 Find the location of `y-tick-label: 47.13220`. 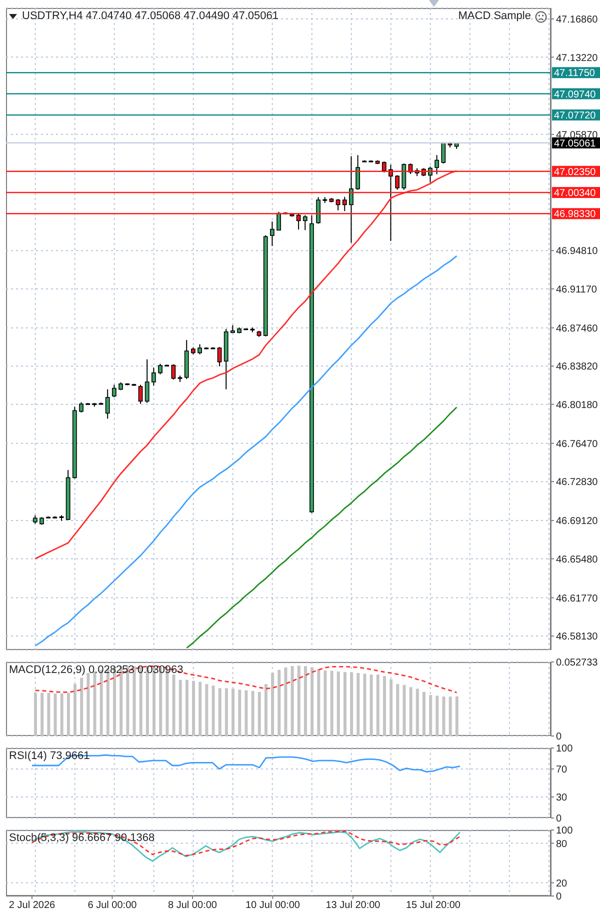

y-tick-label: 47.13220 is located at coordinates (577, 58).